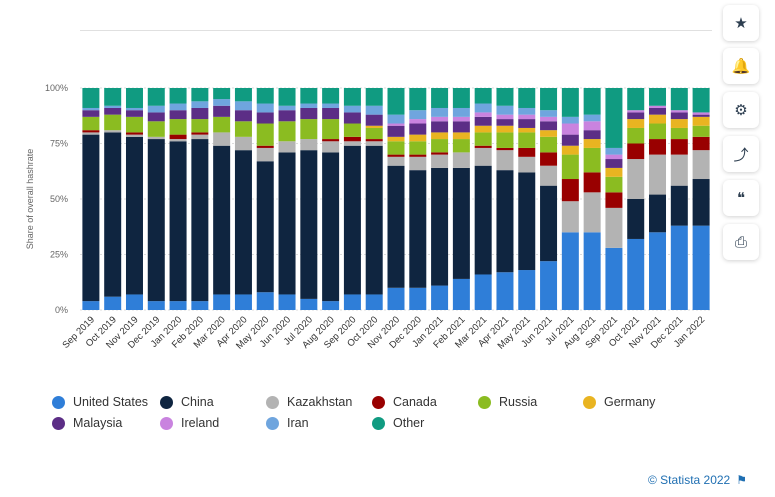 The height and width of the screenshot is (497, 775). Describe the element at coordinates (697, 480) in the screenshot. I see `statista-credit: © Statista 2022 ⚑` at that location.